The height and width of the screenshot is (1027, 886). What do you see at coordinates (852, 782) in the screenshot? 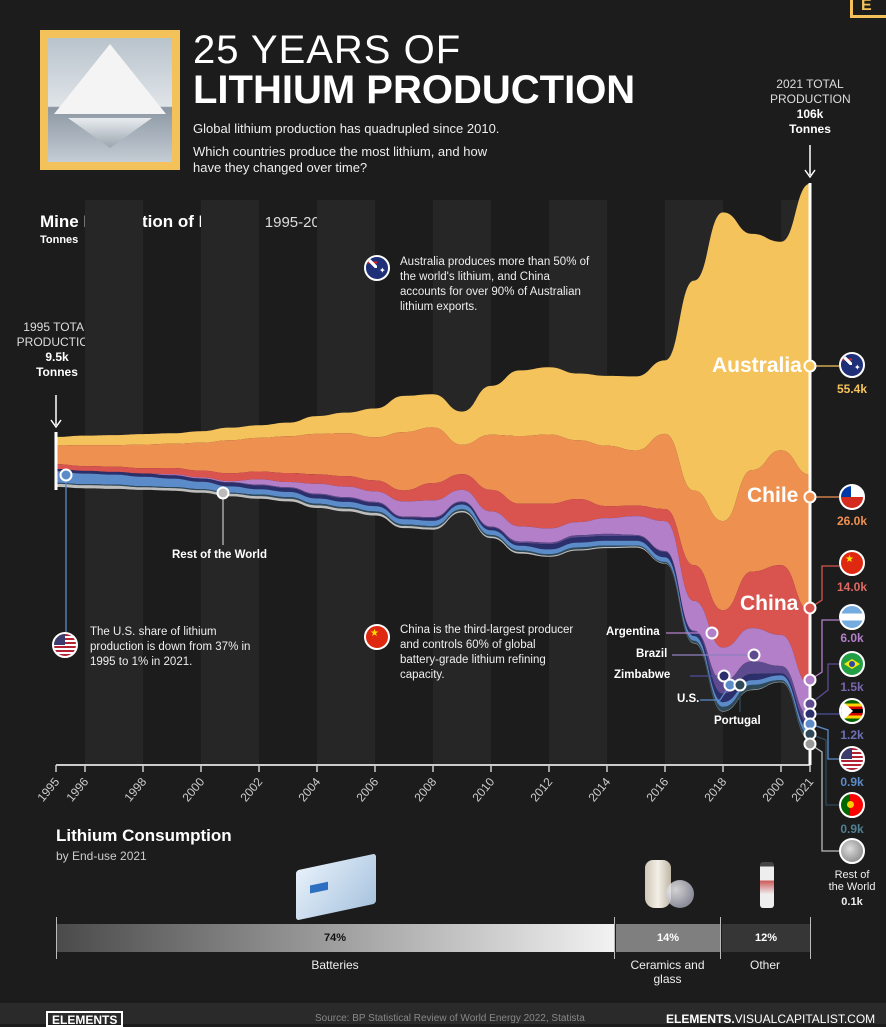
I see `us-value: 0.9k` at bounding box center [852, 782].